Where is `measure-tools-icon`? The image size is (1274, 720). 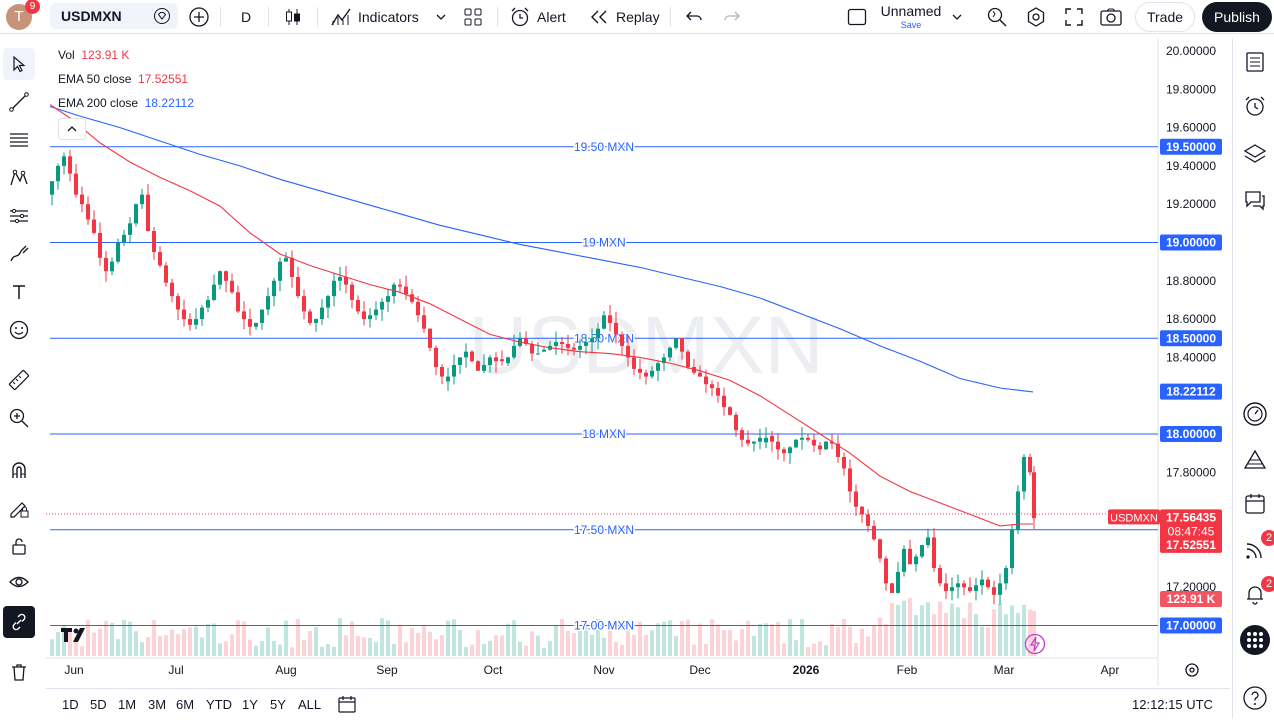 measure-tools-icon is located at coordinates (19, 216).